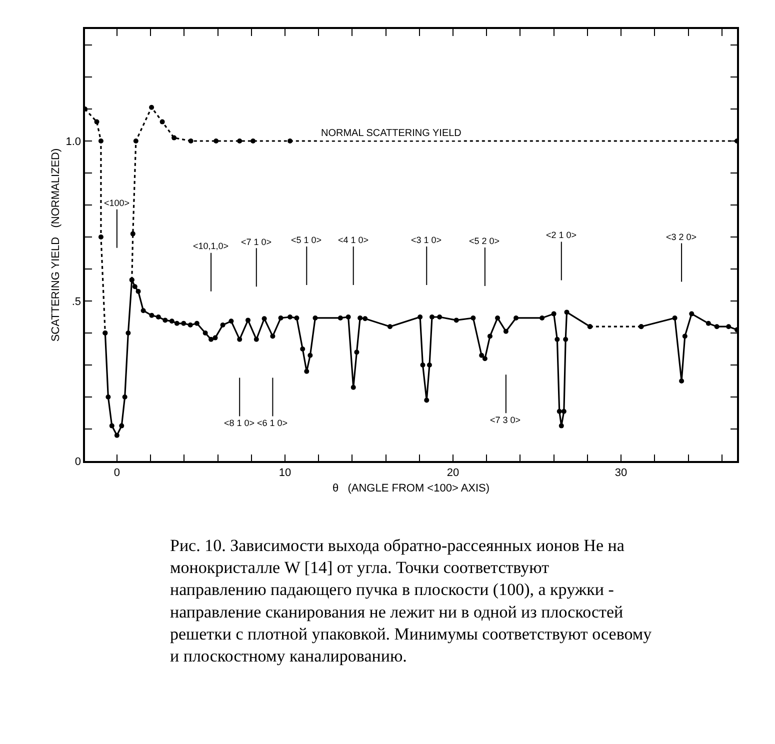  What do you see at coordinates (117, 472) in the screenshot?
I see `x-tick-label: 0` at bounding box center [117, 472].